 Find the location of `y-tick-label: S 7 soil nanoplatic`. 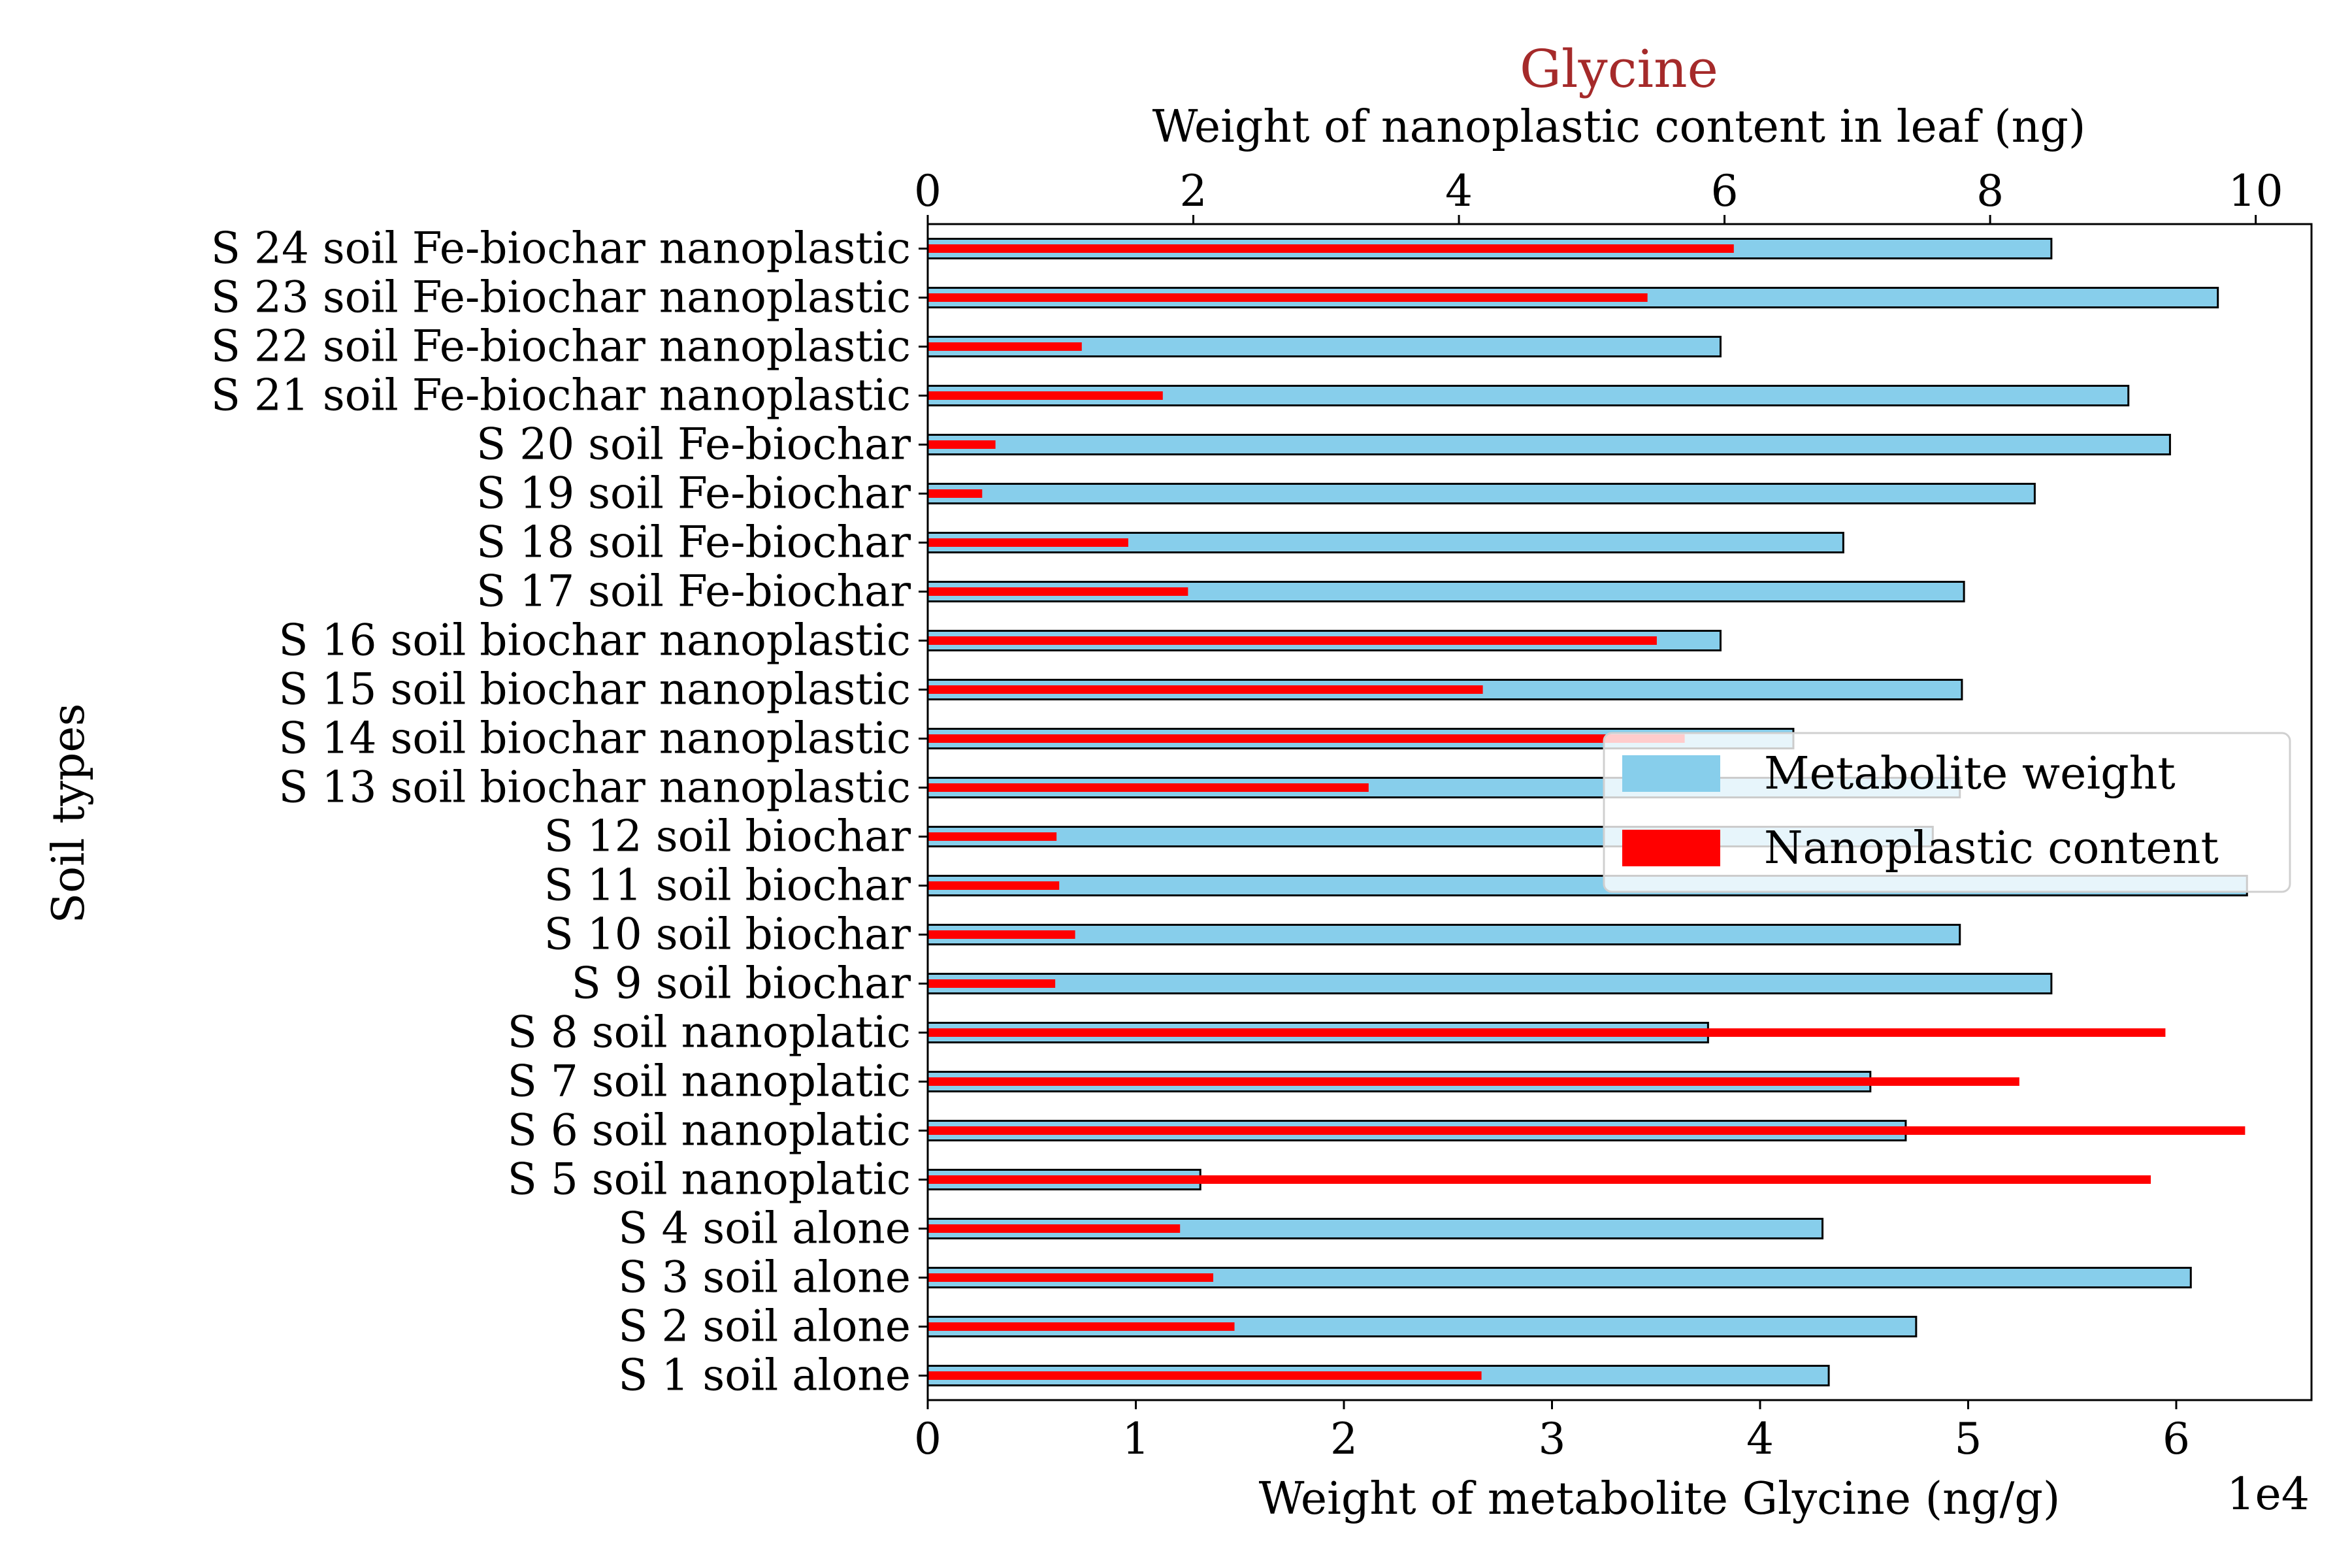

y-tick-label: S 7 soil nanoplatic is located at coordinates (709, 1081).